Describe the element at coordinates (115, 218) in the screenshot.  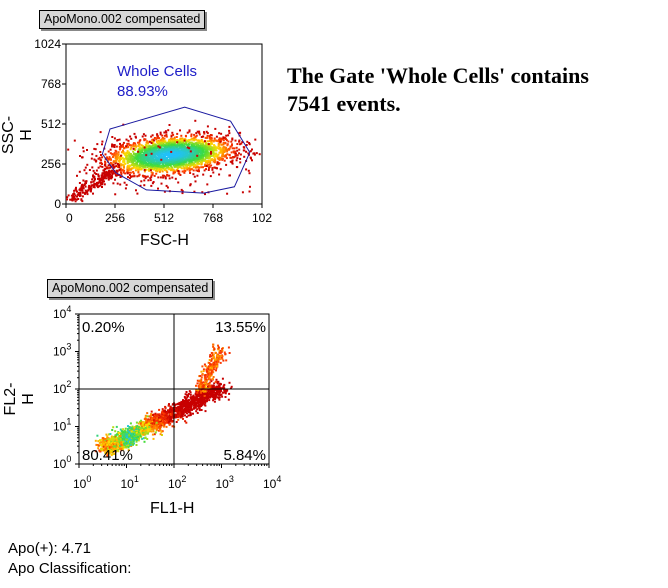
I see `plot1-x-tick-label: 256` at that location.